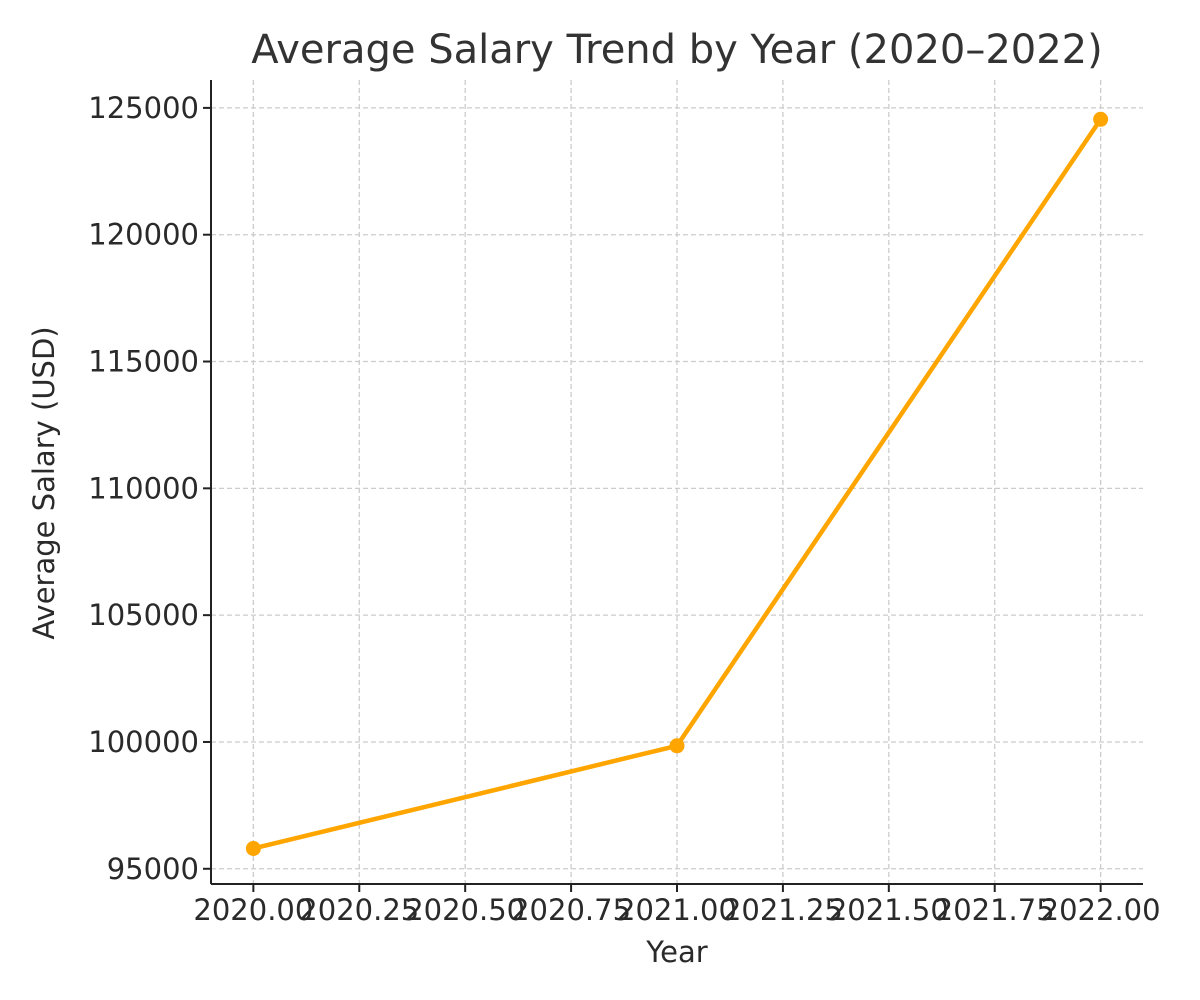  What do you see at coordinates (153, 869) in the screenshot?
I see `y-tick-label: 95000` at bounding box center [153, 869].